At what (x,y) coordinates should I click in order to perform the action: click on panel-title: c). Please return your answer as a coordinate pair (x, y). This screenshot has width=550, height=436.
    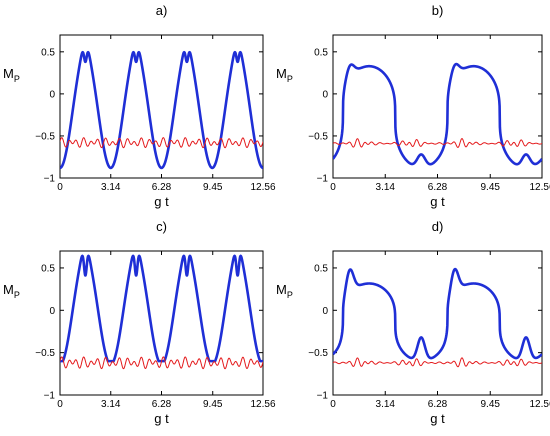
    Looking at the image, I should click on (161, 226).